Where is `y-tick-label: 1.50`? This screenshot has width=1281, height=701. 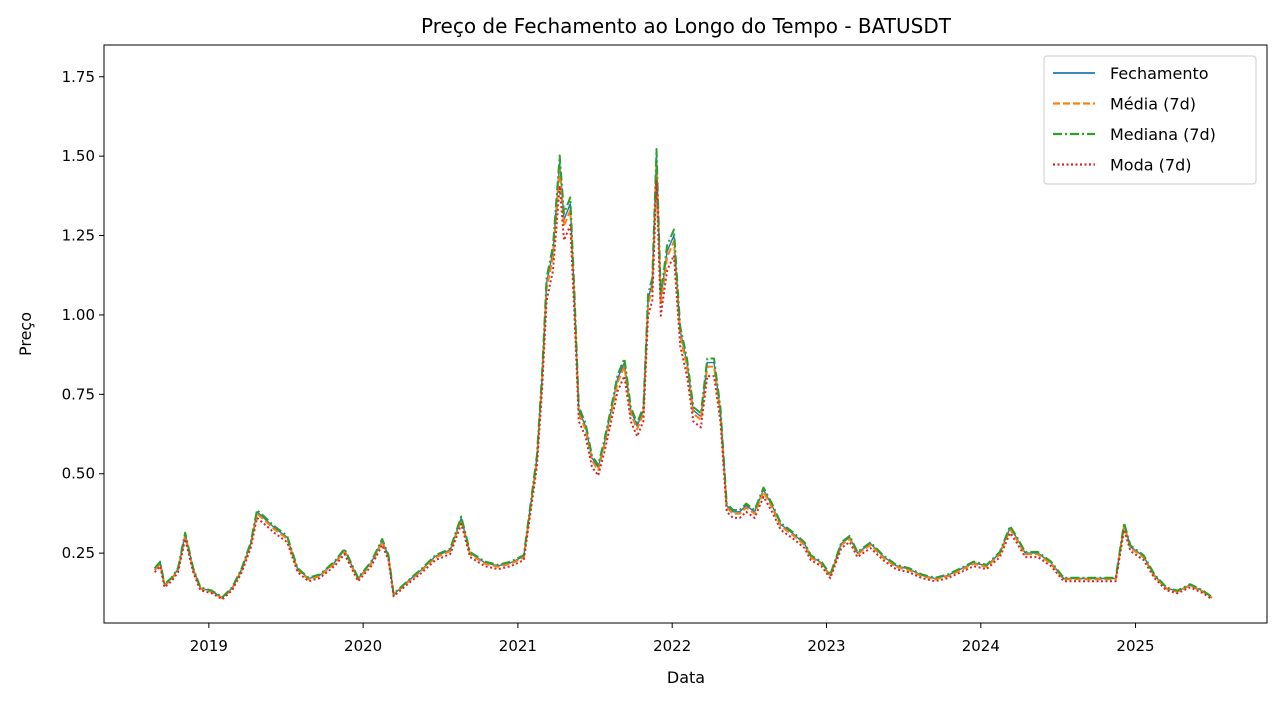
y-tick-label: 1.50 is located at coordinates (78, 156).